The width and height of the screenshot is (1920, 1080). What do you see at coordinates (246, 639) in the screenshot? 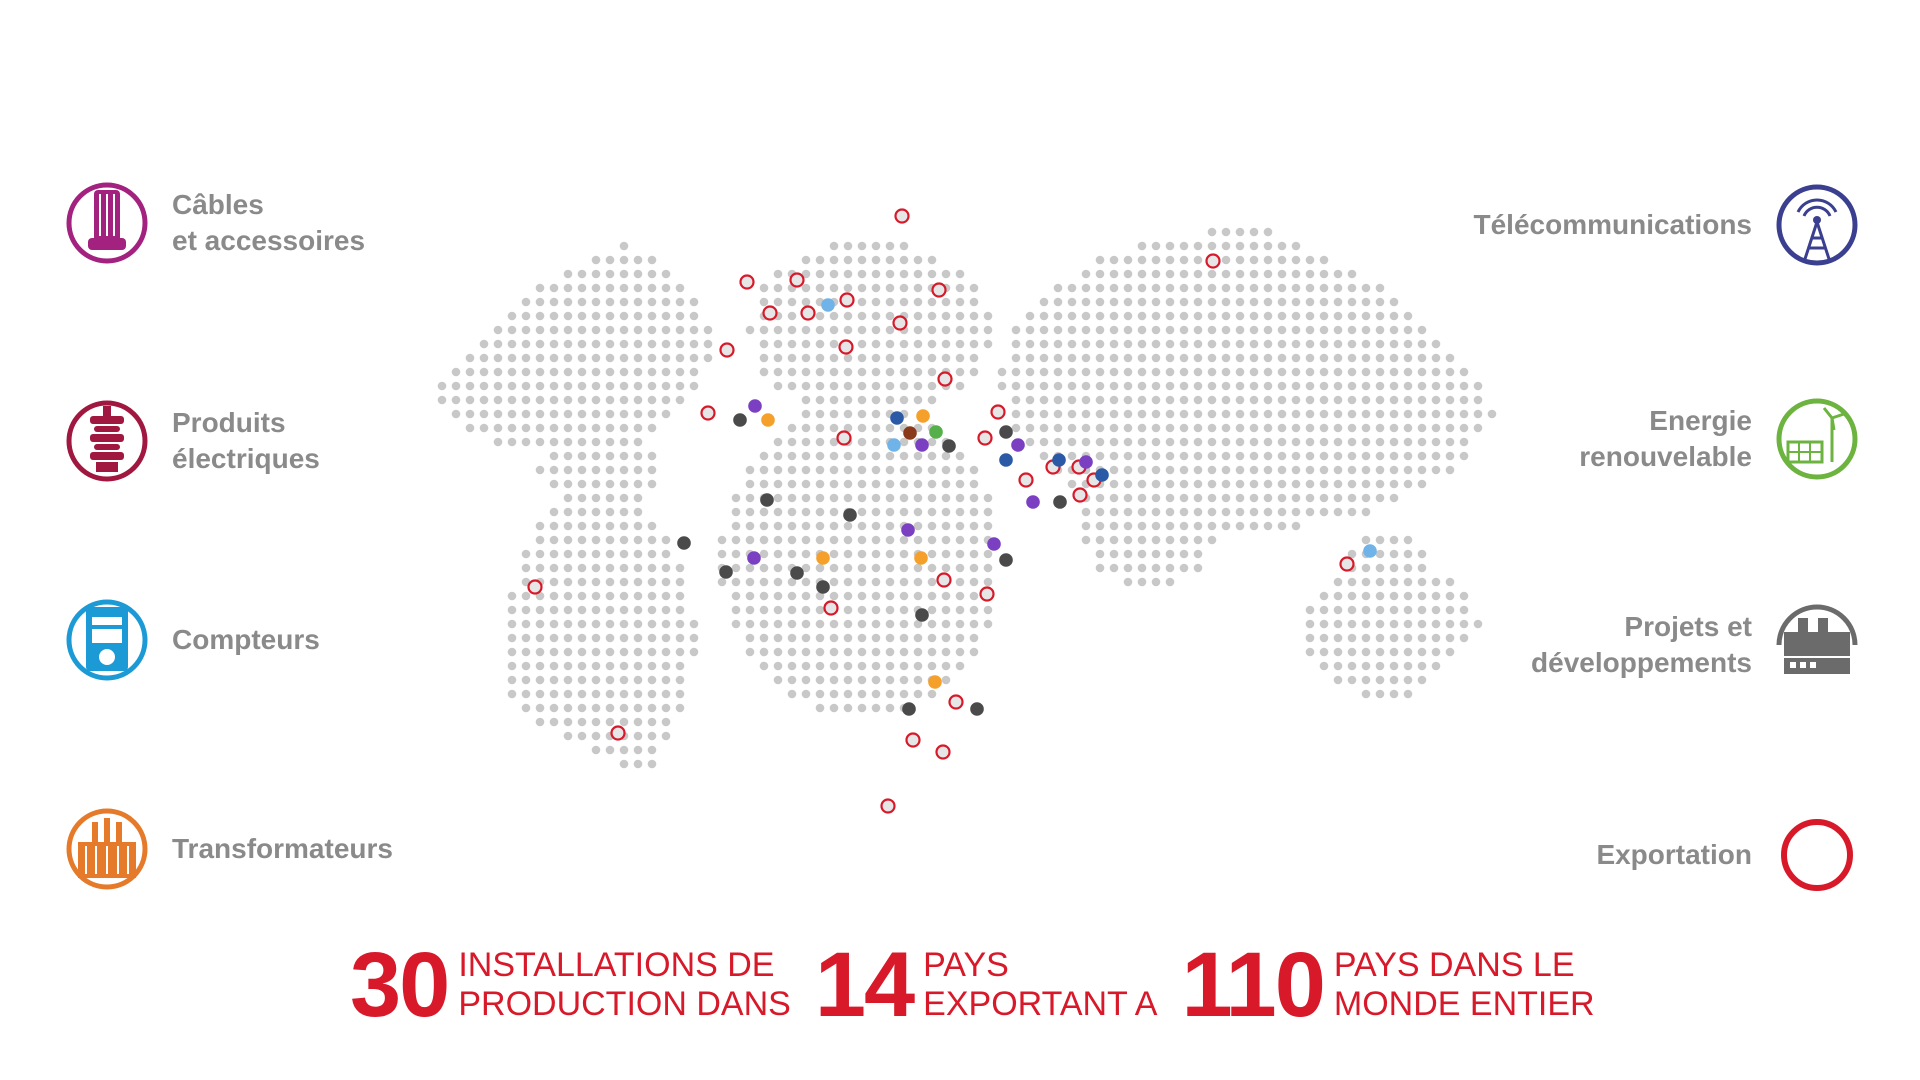
I see `legend-label-meters: Compteurs` at bounding box center [246, 639].